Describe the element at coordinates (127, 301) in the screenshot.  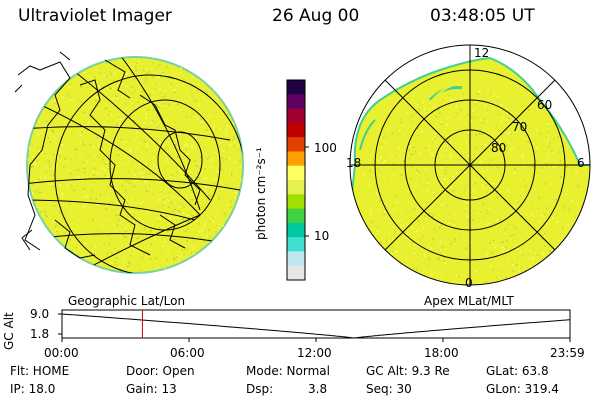
I see `geographic-panel-label: Geographic Lat/Lon` at that location.